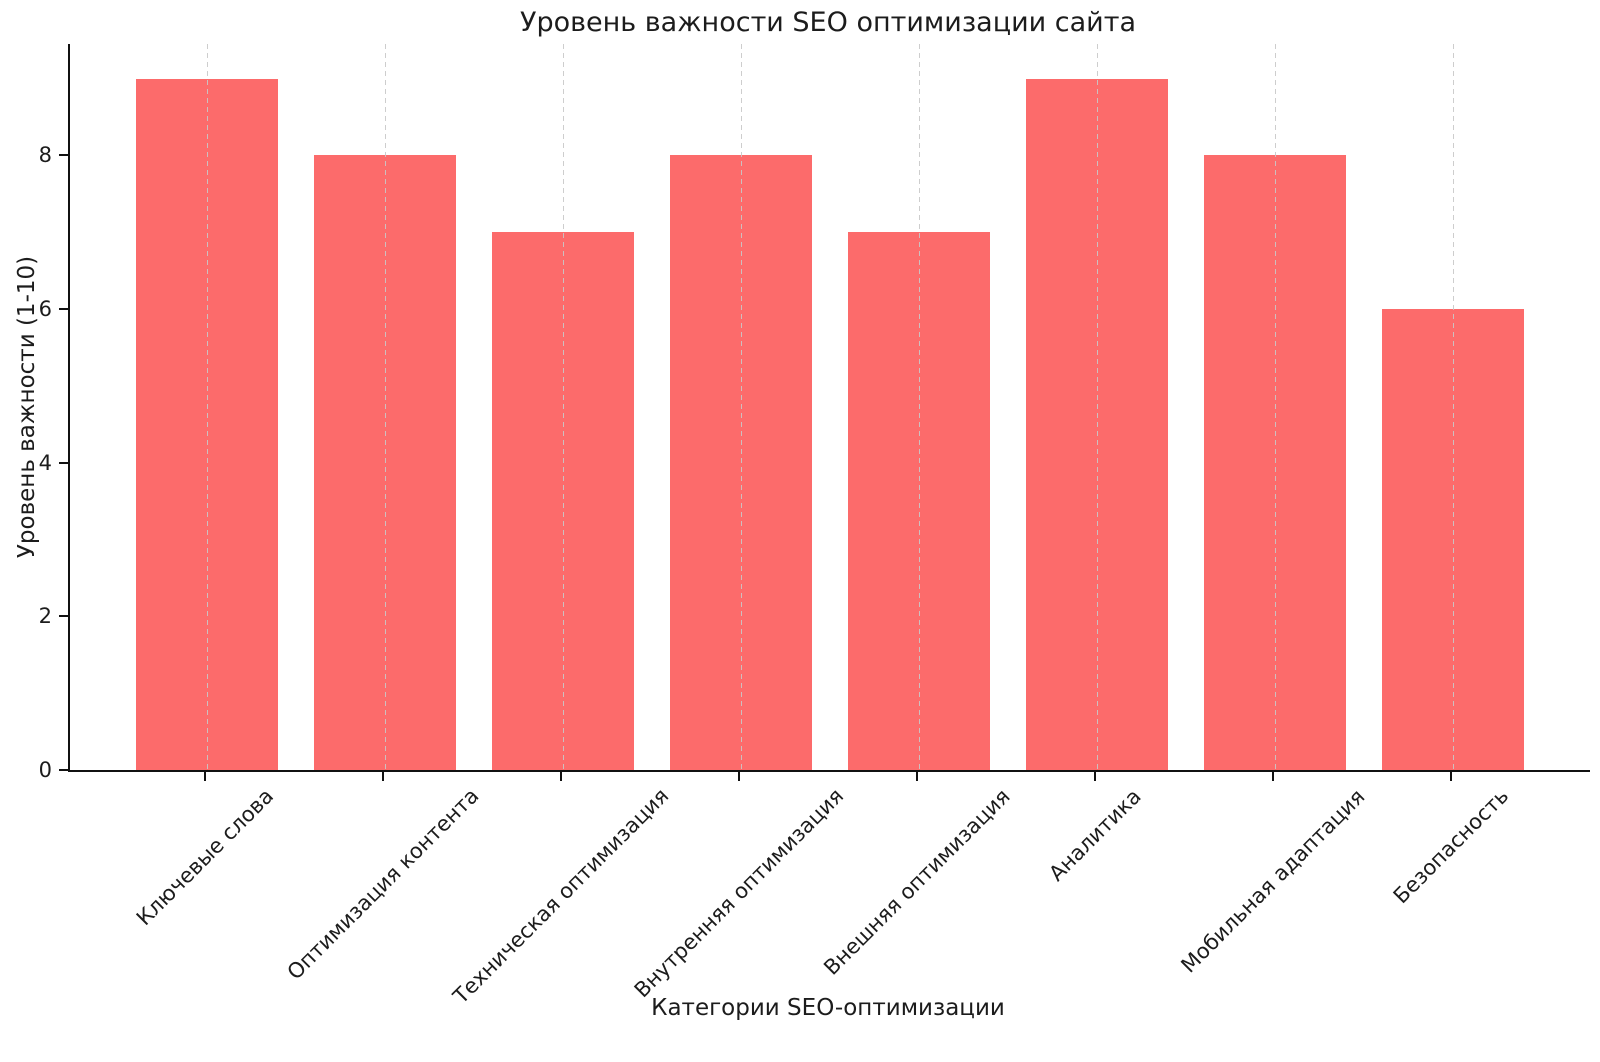 This screenshot has width=1600, height=1062. I want to click on chart-title: Уровень важности SEO оптимизации сайта, so click(827, 22).